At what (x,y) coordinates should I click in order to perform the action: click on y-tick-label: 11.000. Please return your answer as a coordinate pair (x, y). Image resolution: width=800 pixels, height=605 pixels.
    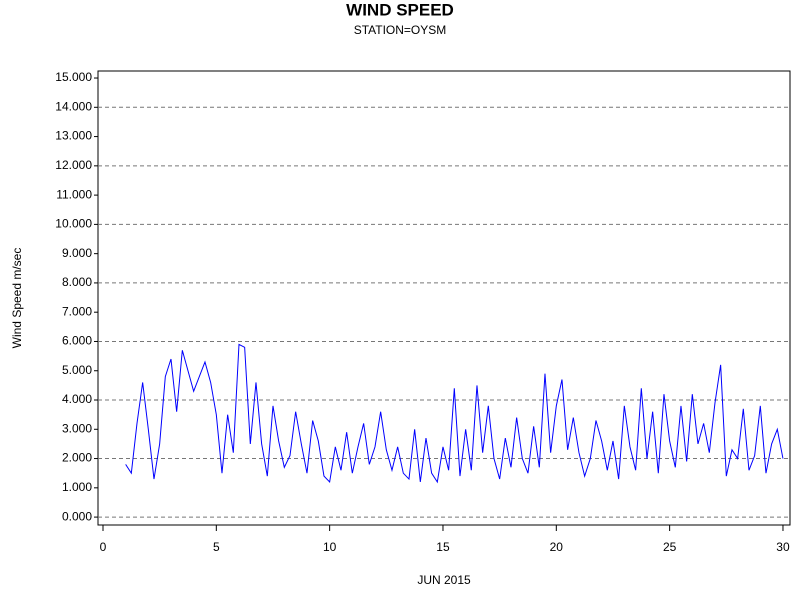
    Looking at the image, I should click on (74, 194).